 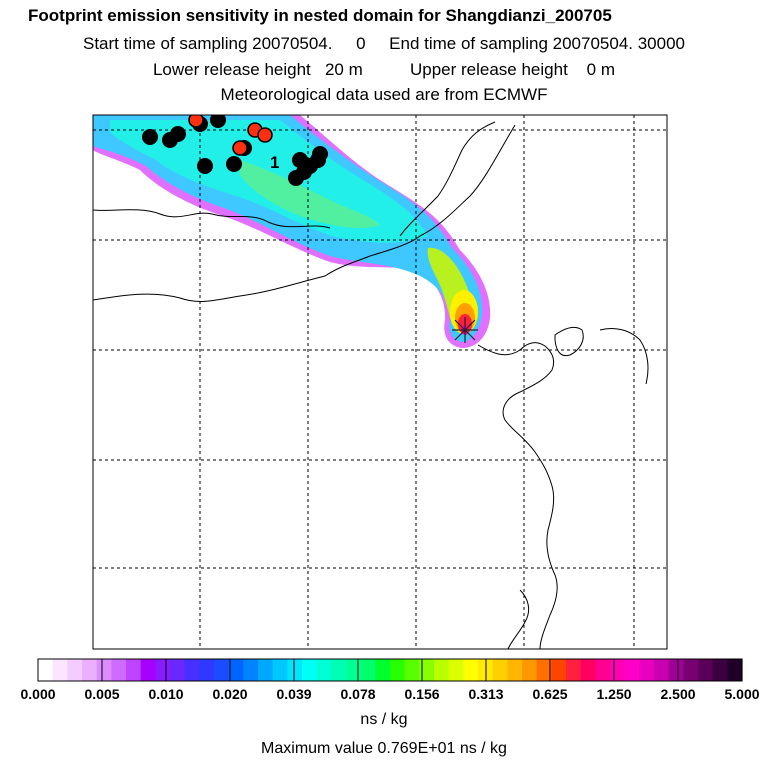 I want to click on met-data-line: Meteorological data used are from ECMWF, so click(x=384, y=94).